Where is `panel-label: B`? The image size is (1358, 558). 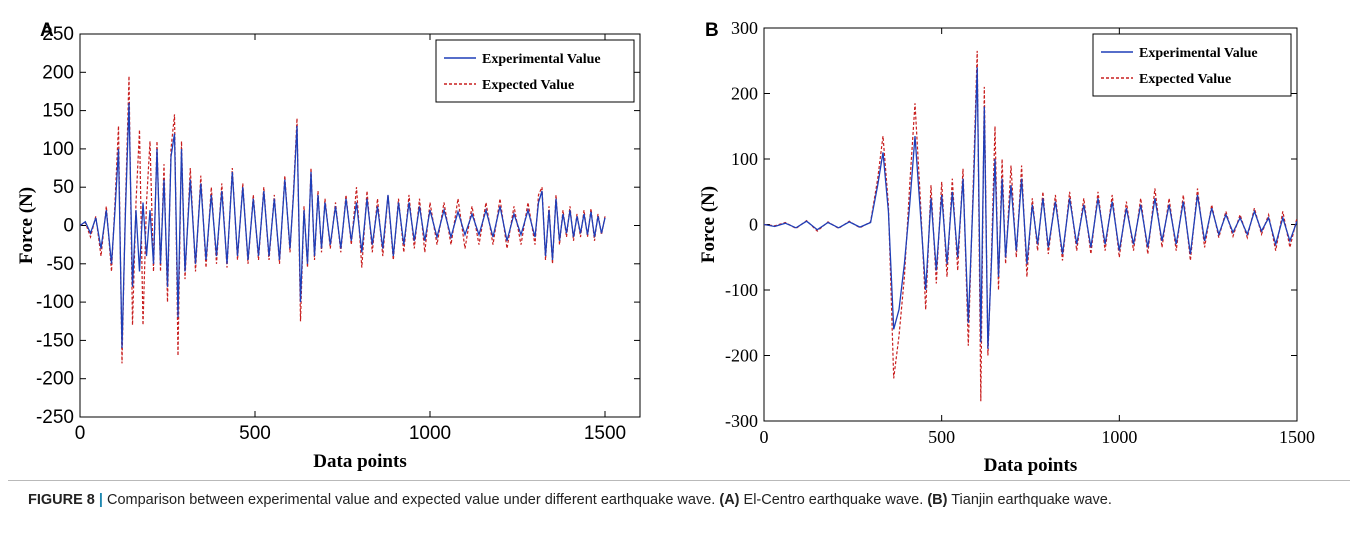 panel-label: B is located at coordinates (712, 30).